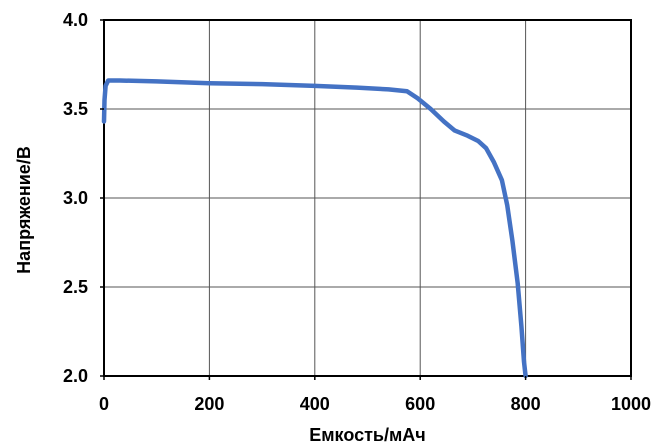 This screenshot has height=446, width=660. I want to click on x-tick-label: 400, so click(315, 404).